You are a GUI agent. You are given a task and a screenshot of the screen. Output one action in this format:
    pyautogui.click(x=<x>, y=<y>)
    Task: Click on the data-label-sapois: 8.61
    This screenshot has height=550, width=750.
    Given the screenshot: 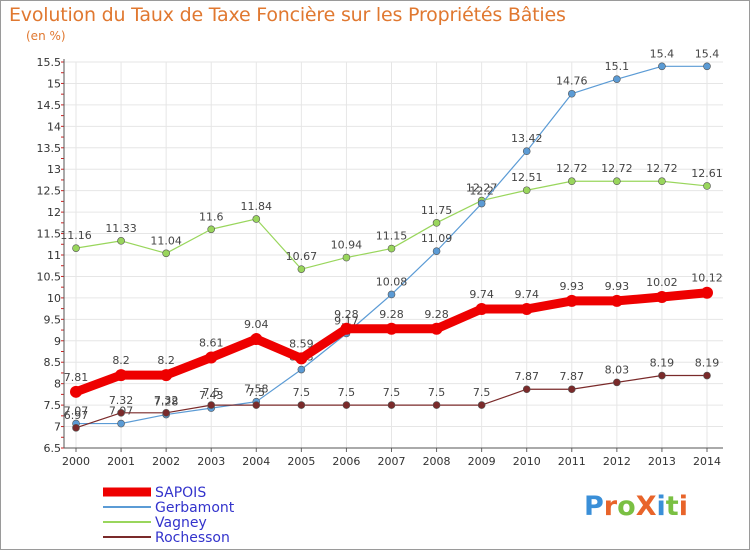 What is the action you would take?
    pyautogui.click(x=211, y=343)
    